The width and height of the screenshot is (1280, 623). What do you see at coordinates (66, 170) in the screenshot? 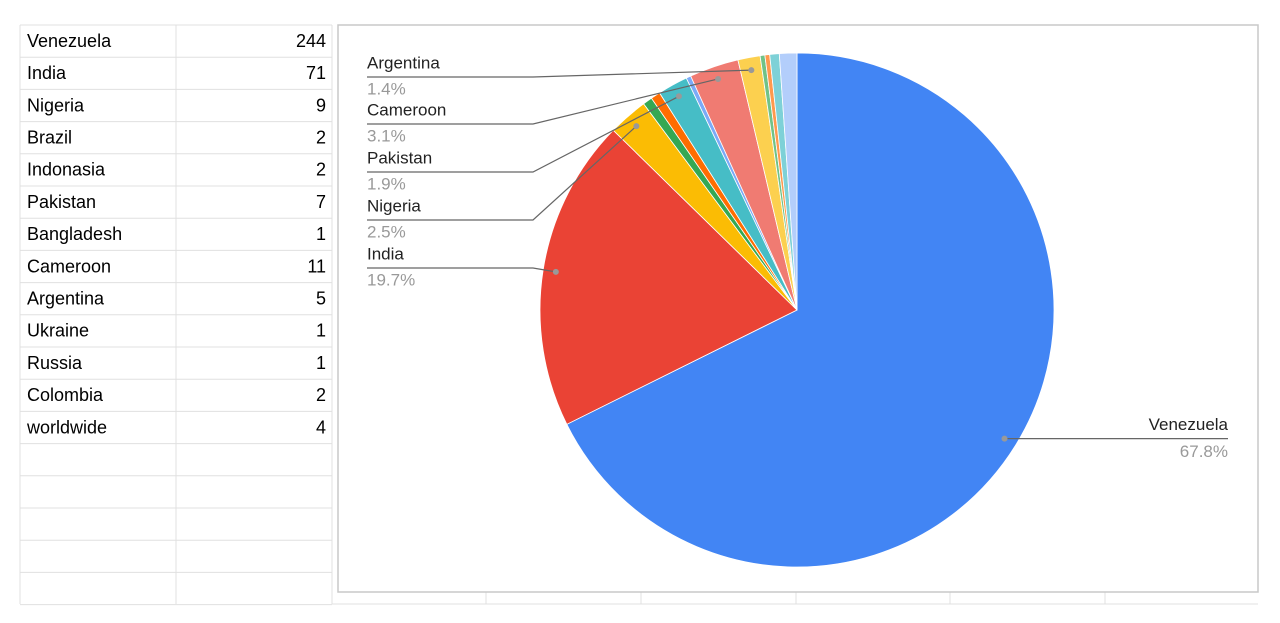
I see `cell-name: Indonasia` at bounding box center [66, 170].